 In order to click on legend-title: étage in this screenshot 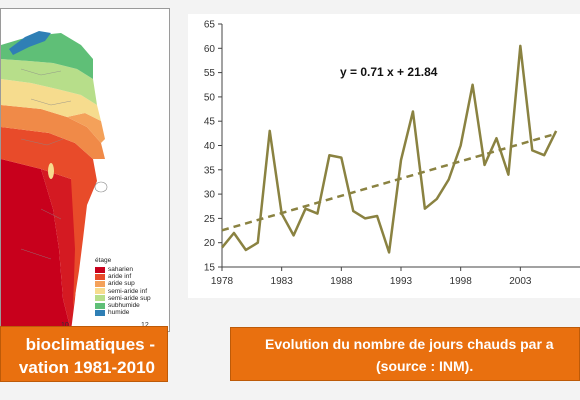, I will do `click(103, 260)`.